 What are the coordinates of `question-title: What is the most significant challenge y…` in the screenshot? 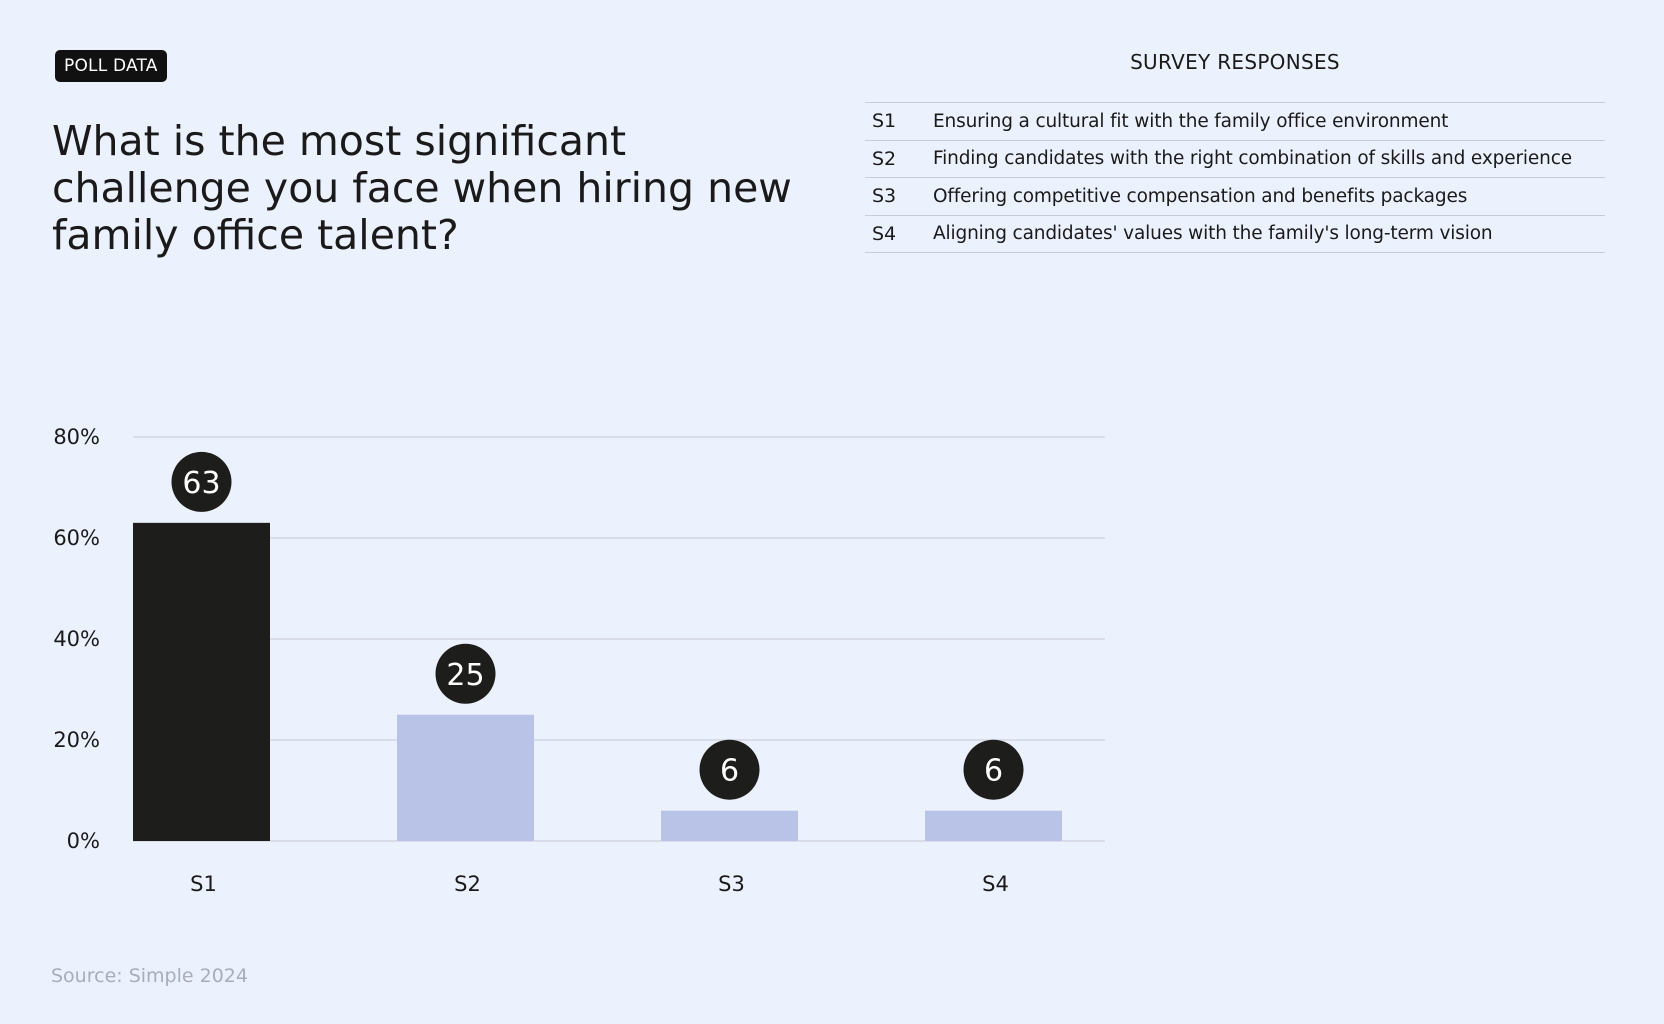 It's located at (422, 188).